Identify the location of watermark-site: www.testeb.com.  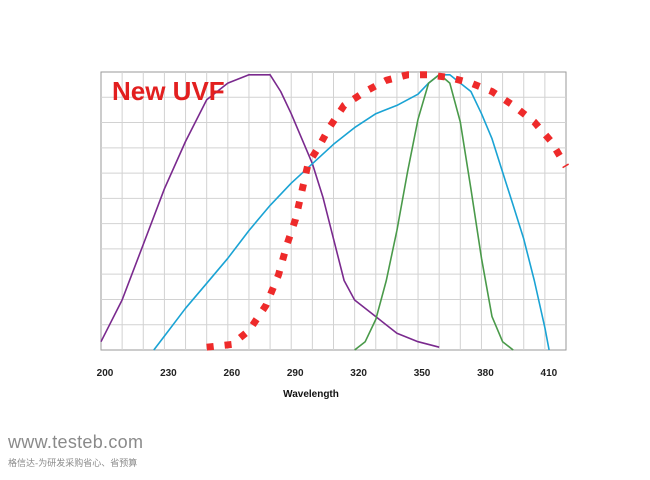
(76, 442).